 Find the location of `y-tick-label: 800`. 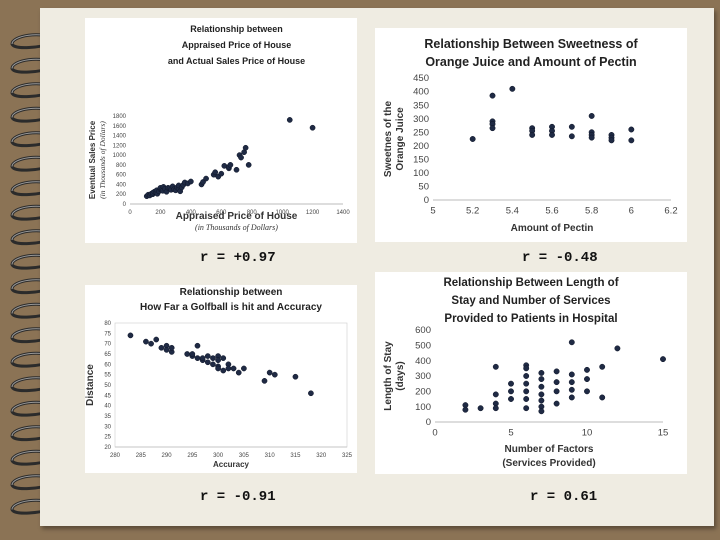

y-tick-label: 800 is located at coordinates (121, 166).